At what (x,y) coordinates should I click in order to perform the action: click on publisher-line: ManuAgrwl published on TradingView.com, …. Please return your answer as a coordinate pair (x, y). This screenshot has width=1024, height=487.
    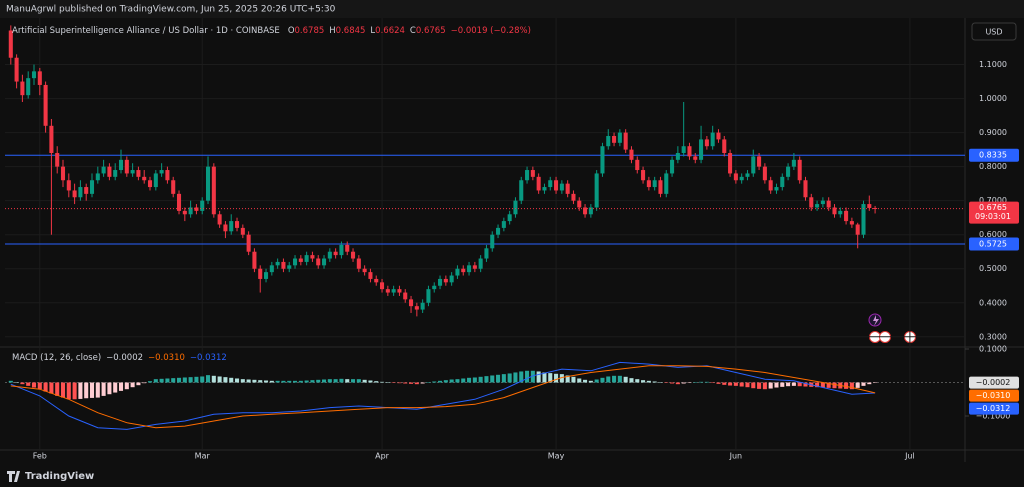
    Looking at the image, I should click on (171, 10).